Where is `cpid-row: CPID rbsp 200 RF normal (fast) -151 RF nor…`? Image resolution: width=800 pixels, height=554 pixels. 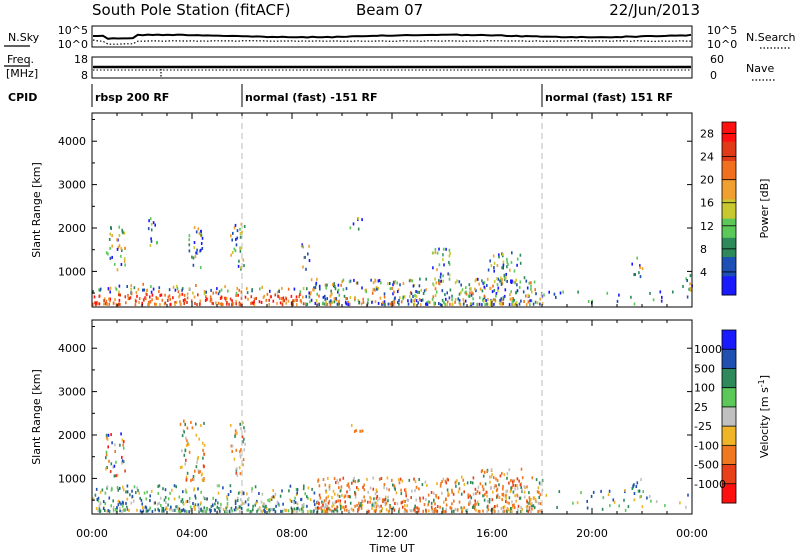 cpid-row: CPID rbsp 200 RF normal (fast) -151 RF nor… is located at coordinates (340, 95).